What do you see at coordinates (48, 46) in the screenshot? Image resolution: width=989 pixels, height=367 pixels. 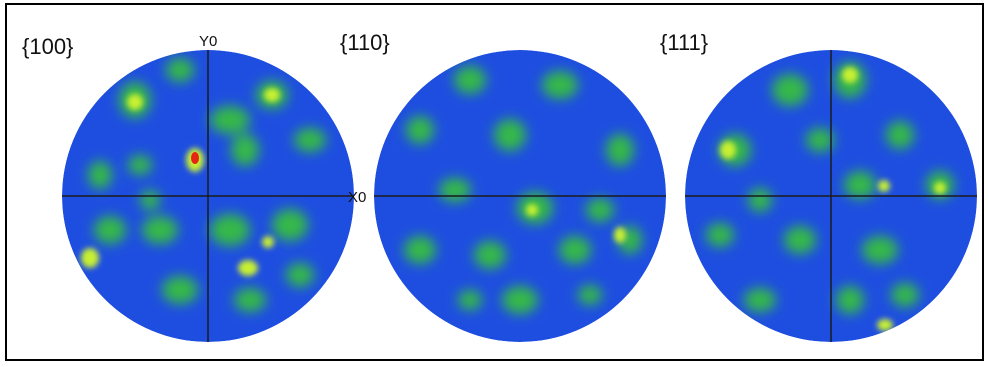 I see `pole-figure-label-100: {100}` at bounding box center [48, 46].